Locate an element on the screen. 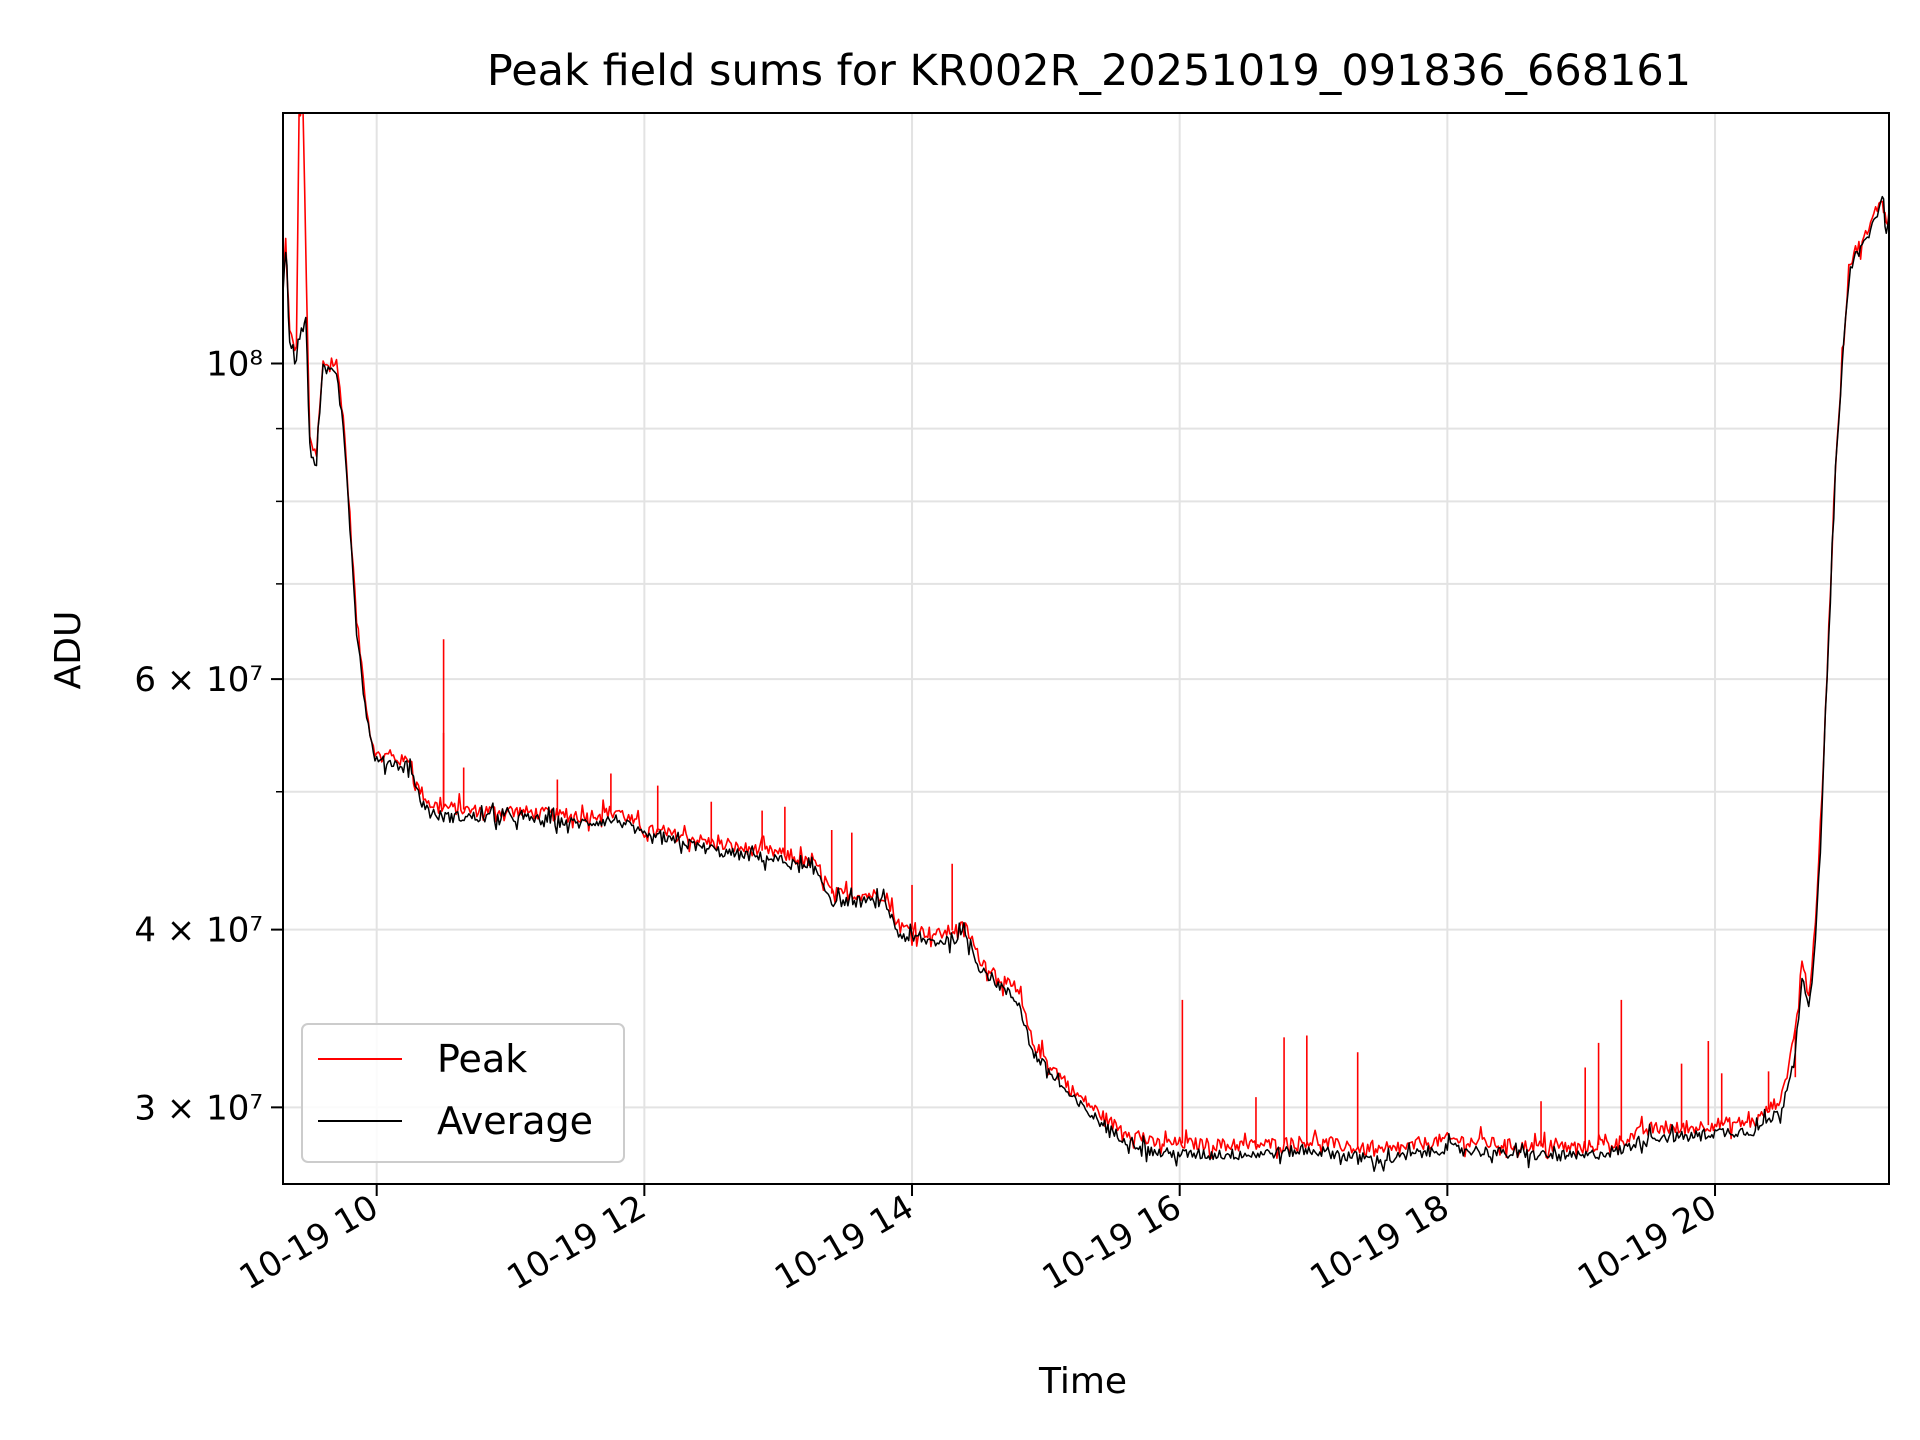  legend-label-peak: Peak is located at coordinates (482, 1059).